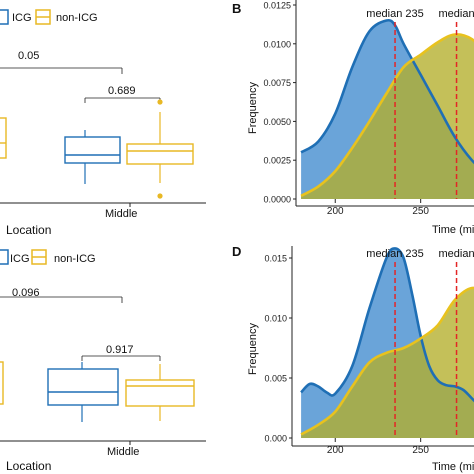 The image size is (474, 474). I want to click on bracket-middle-c: 0.917, so click(121, 352).